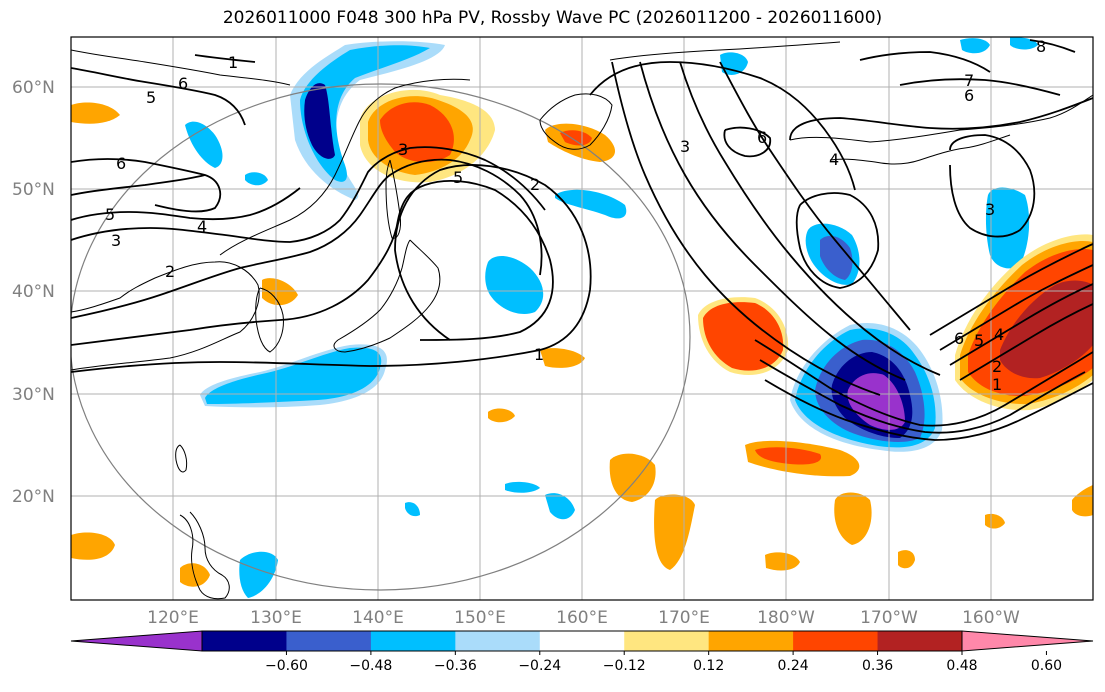 This screenshot has width=1105, height=692. What do you see at coordinates (786, 618) in the screenshot?
I see `lon-label: 180°W` at bounding box center [786, 618].